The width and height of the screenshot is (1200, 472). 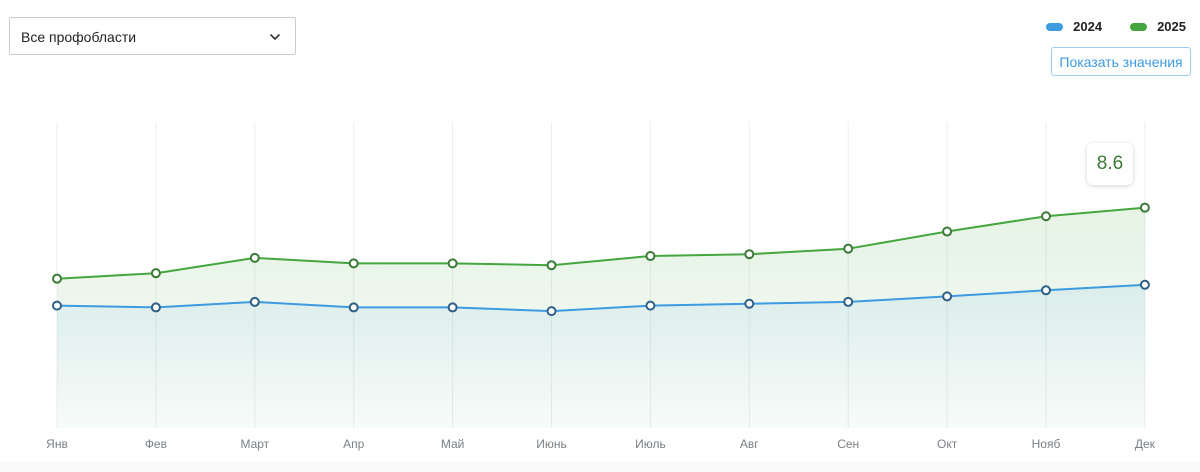 I want to click on legend-swatch-2024, so click(x=1055, y=26).